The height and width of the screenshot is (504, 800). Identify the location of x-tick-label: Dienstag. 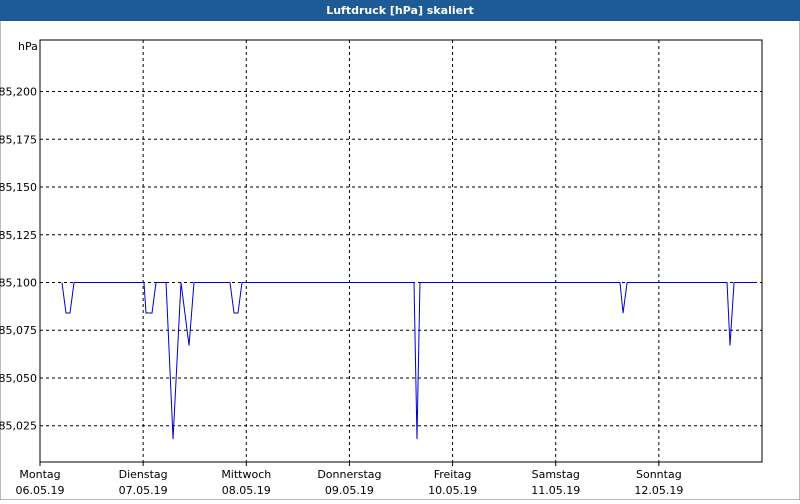
(143, 474).